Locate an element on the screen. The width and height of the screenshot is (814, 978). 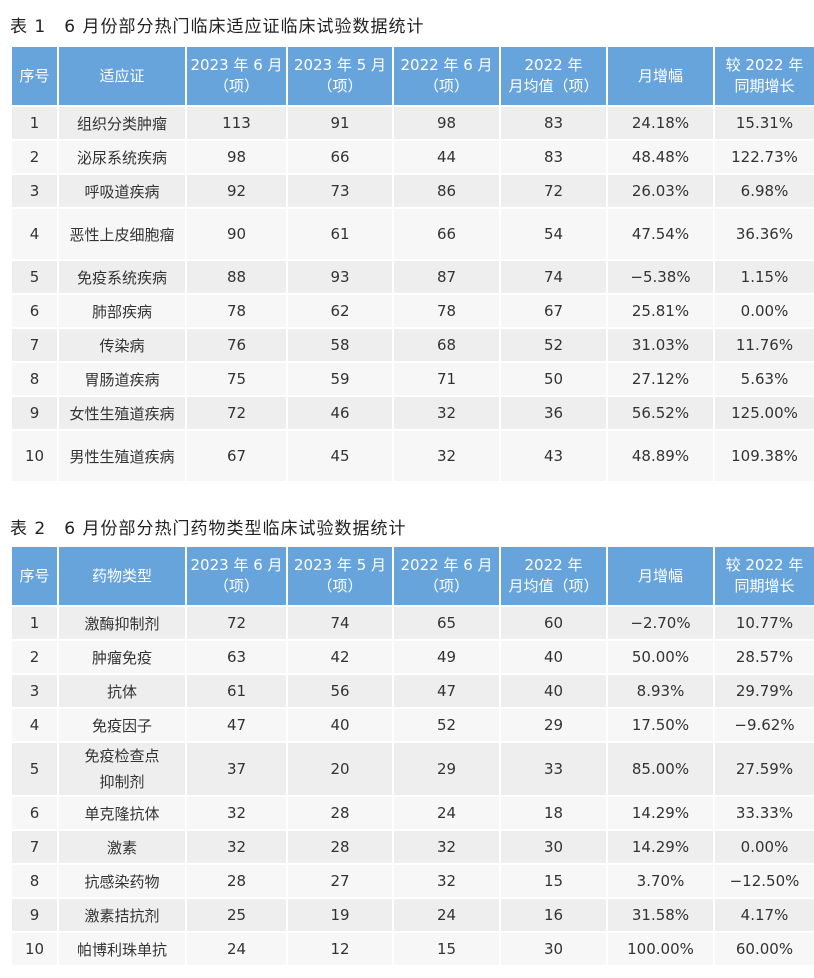
table-row: 5 免疫检查点 抑制剂 37 20 29 33 85.00% 27.59% is located at coordinates (412, 769).